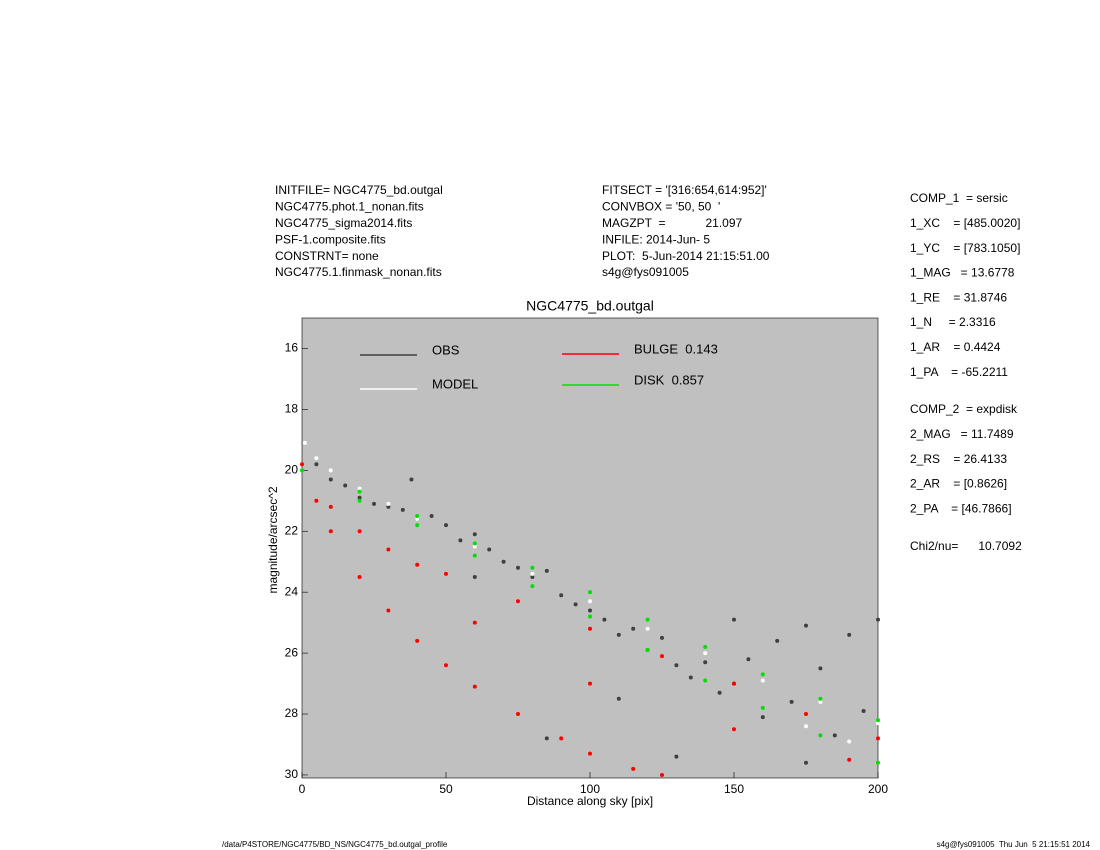 This screenshot has width=1100, height=850. I want to click on parameter: 2_AR = [0.8626], so click(958, 484).